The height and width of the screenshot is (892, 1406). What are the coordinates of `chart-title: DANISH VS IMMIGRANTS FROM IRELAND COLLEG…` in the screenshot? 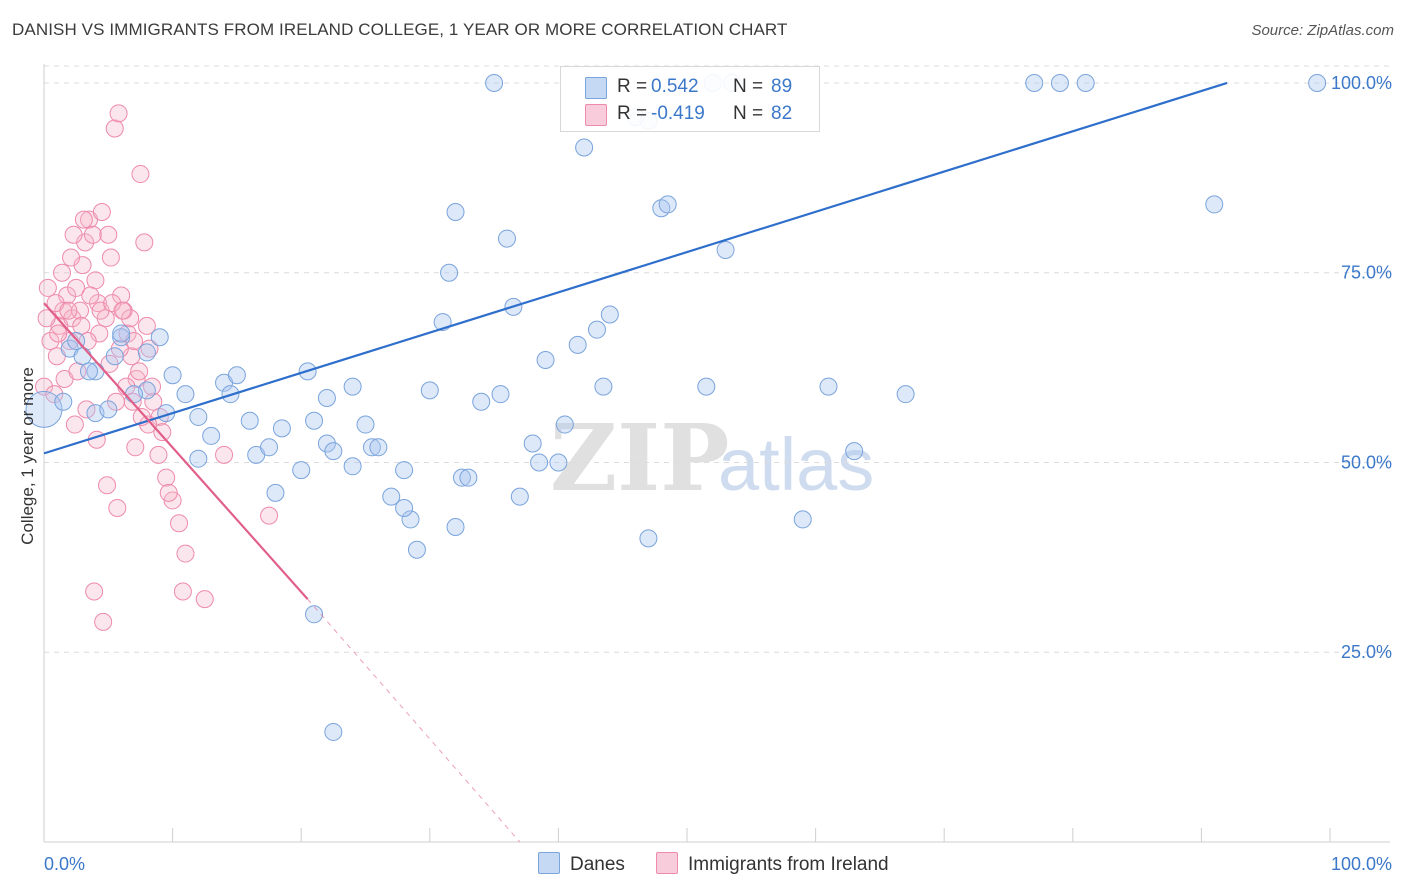 It's located at (400, 29).